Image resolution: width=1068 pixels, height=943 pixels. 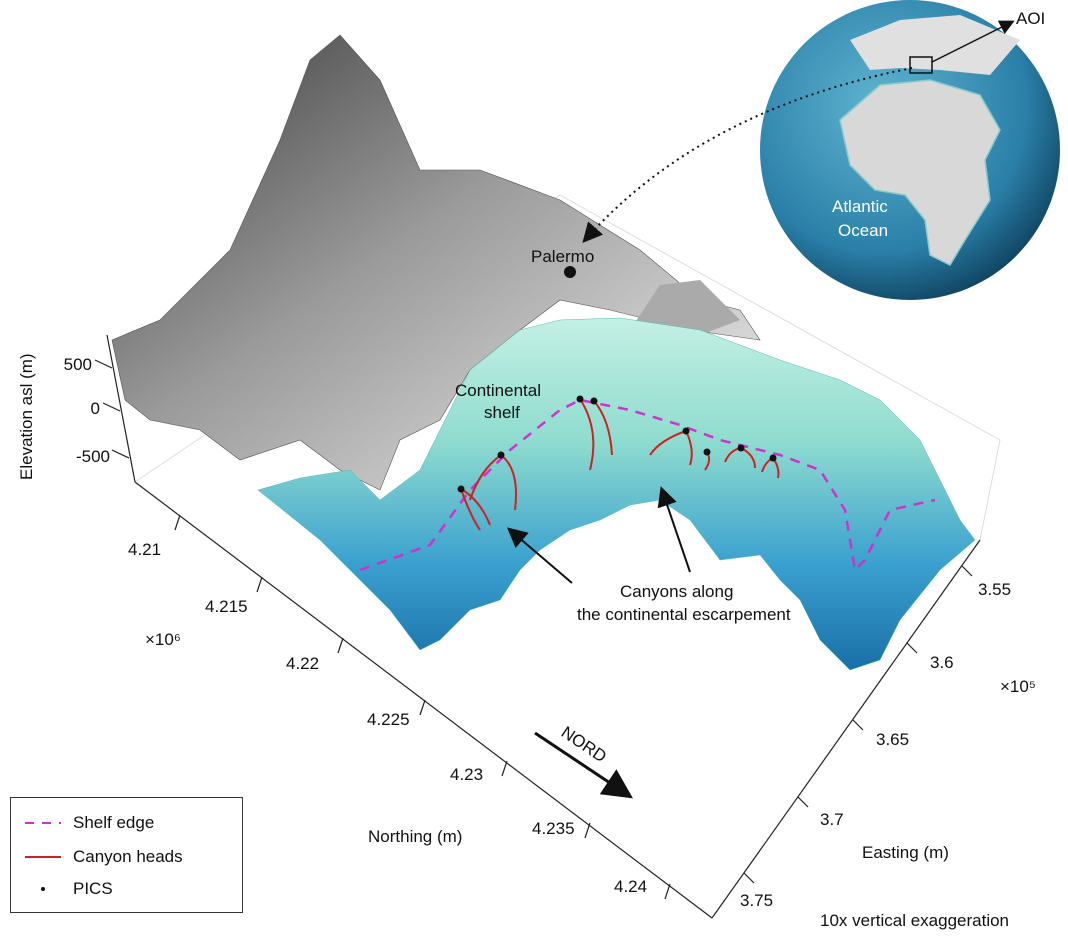 I want to click on atlantic-label: Ocean, so click(x=863, y=230).